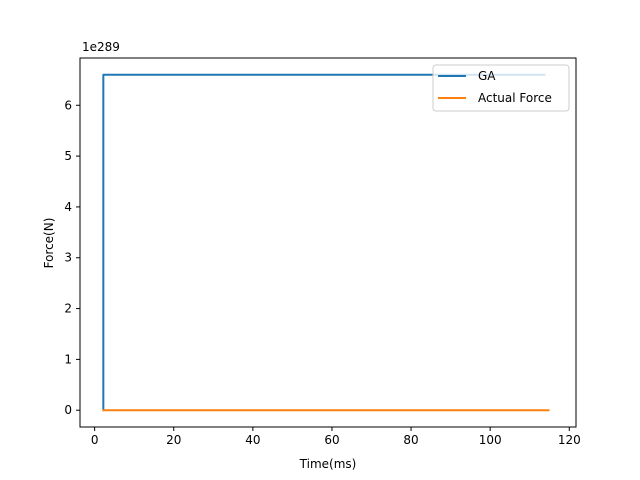  Describe the element at coordinates (569, 440) in the screenshot. I see `x-tick-label: 120` at that location.